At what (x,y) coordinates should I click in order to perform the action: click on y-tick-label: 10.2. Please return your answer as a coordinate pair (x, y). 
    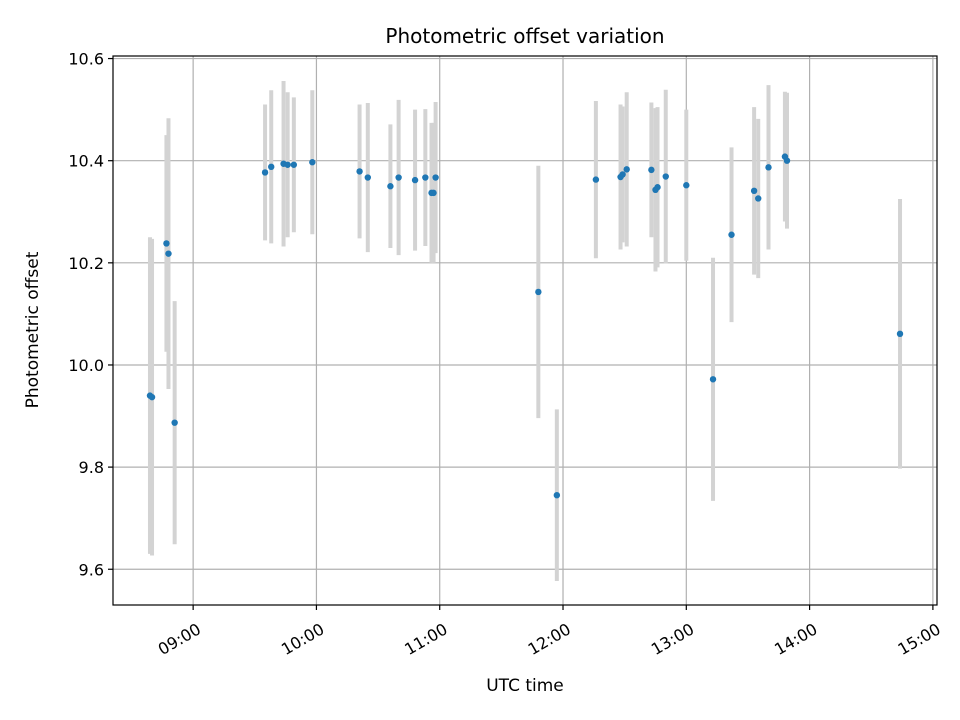
    Looking at the image, I should click on (86, 263).